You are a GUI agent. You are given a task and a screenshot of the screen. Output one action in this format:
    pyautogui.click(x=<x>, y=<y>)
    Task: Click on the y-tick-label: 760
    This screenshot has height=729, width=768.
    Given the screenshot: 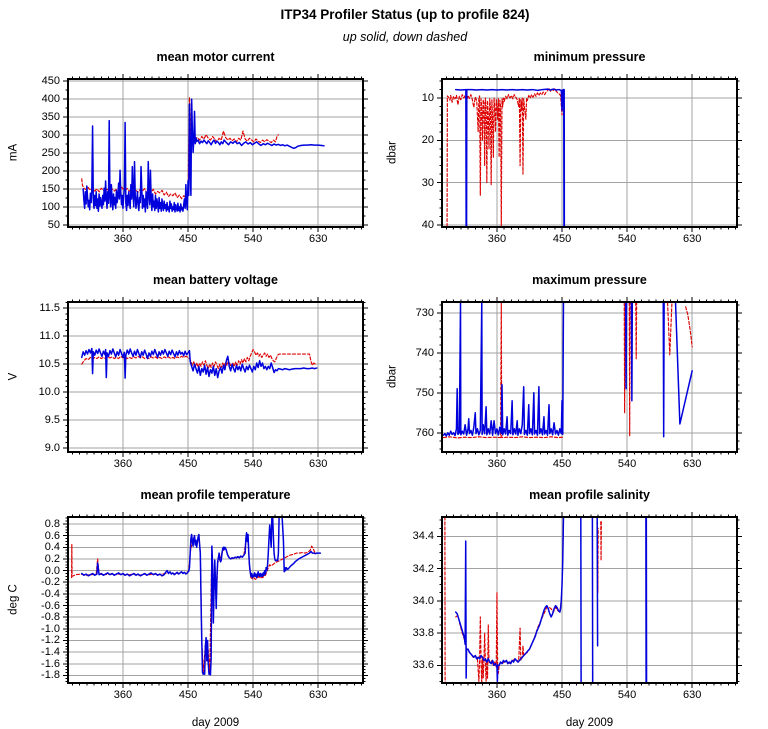 What is the action you would take?
    pyautogui.click(x=424, y=432)
    